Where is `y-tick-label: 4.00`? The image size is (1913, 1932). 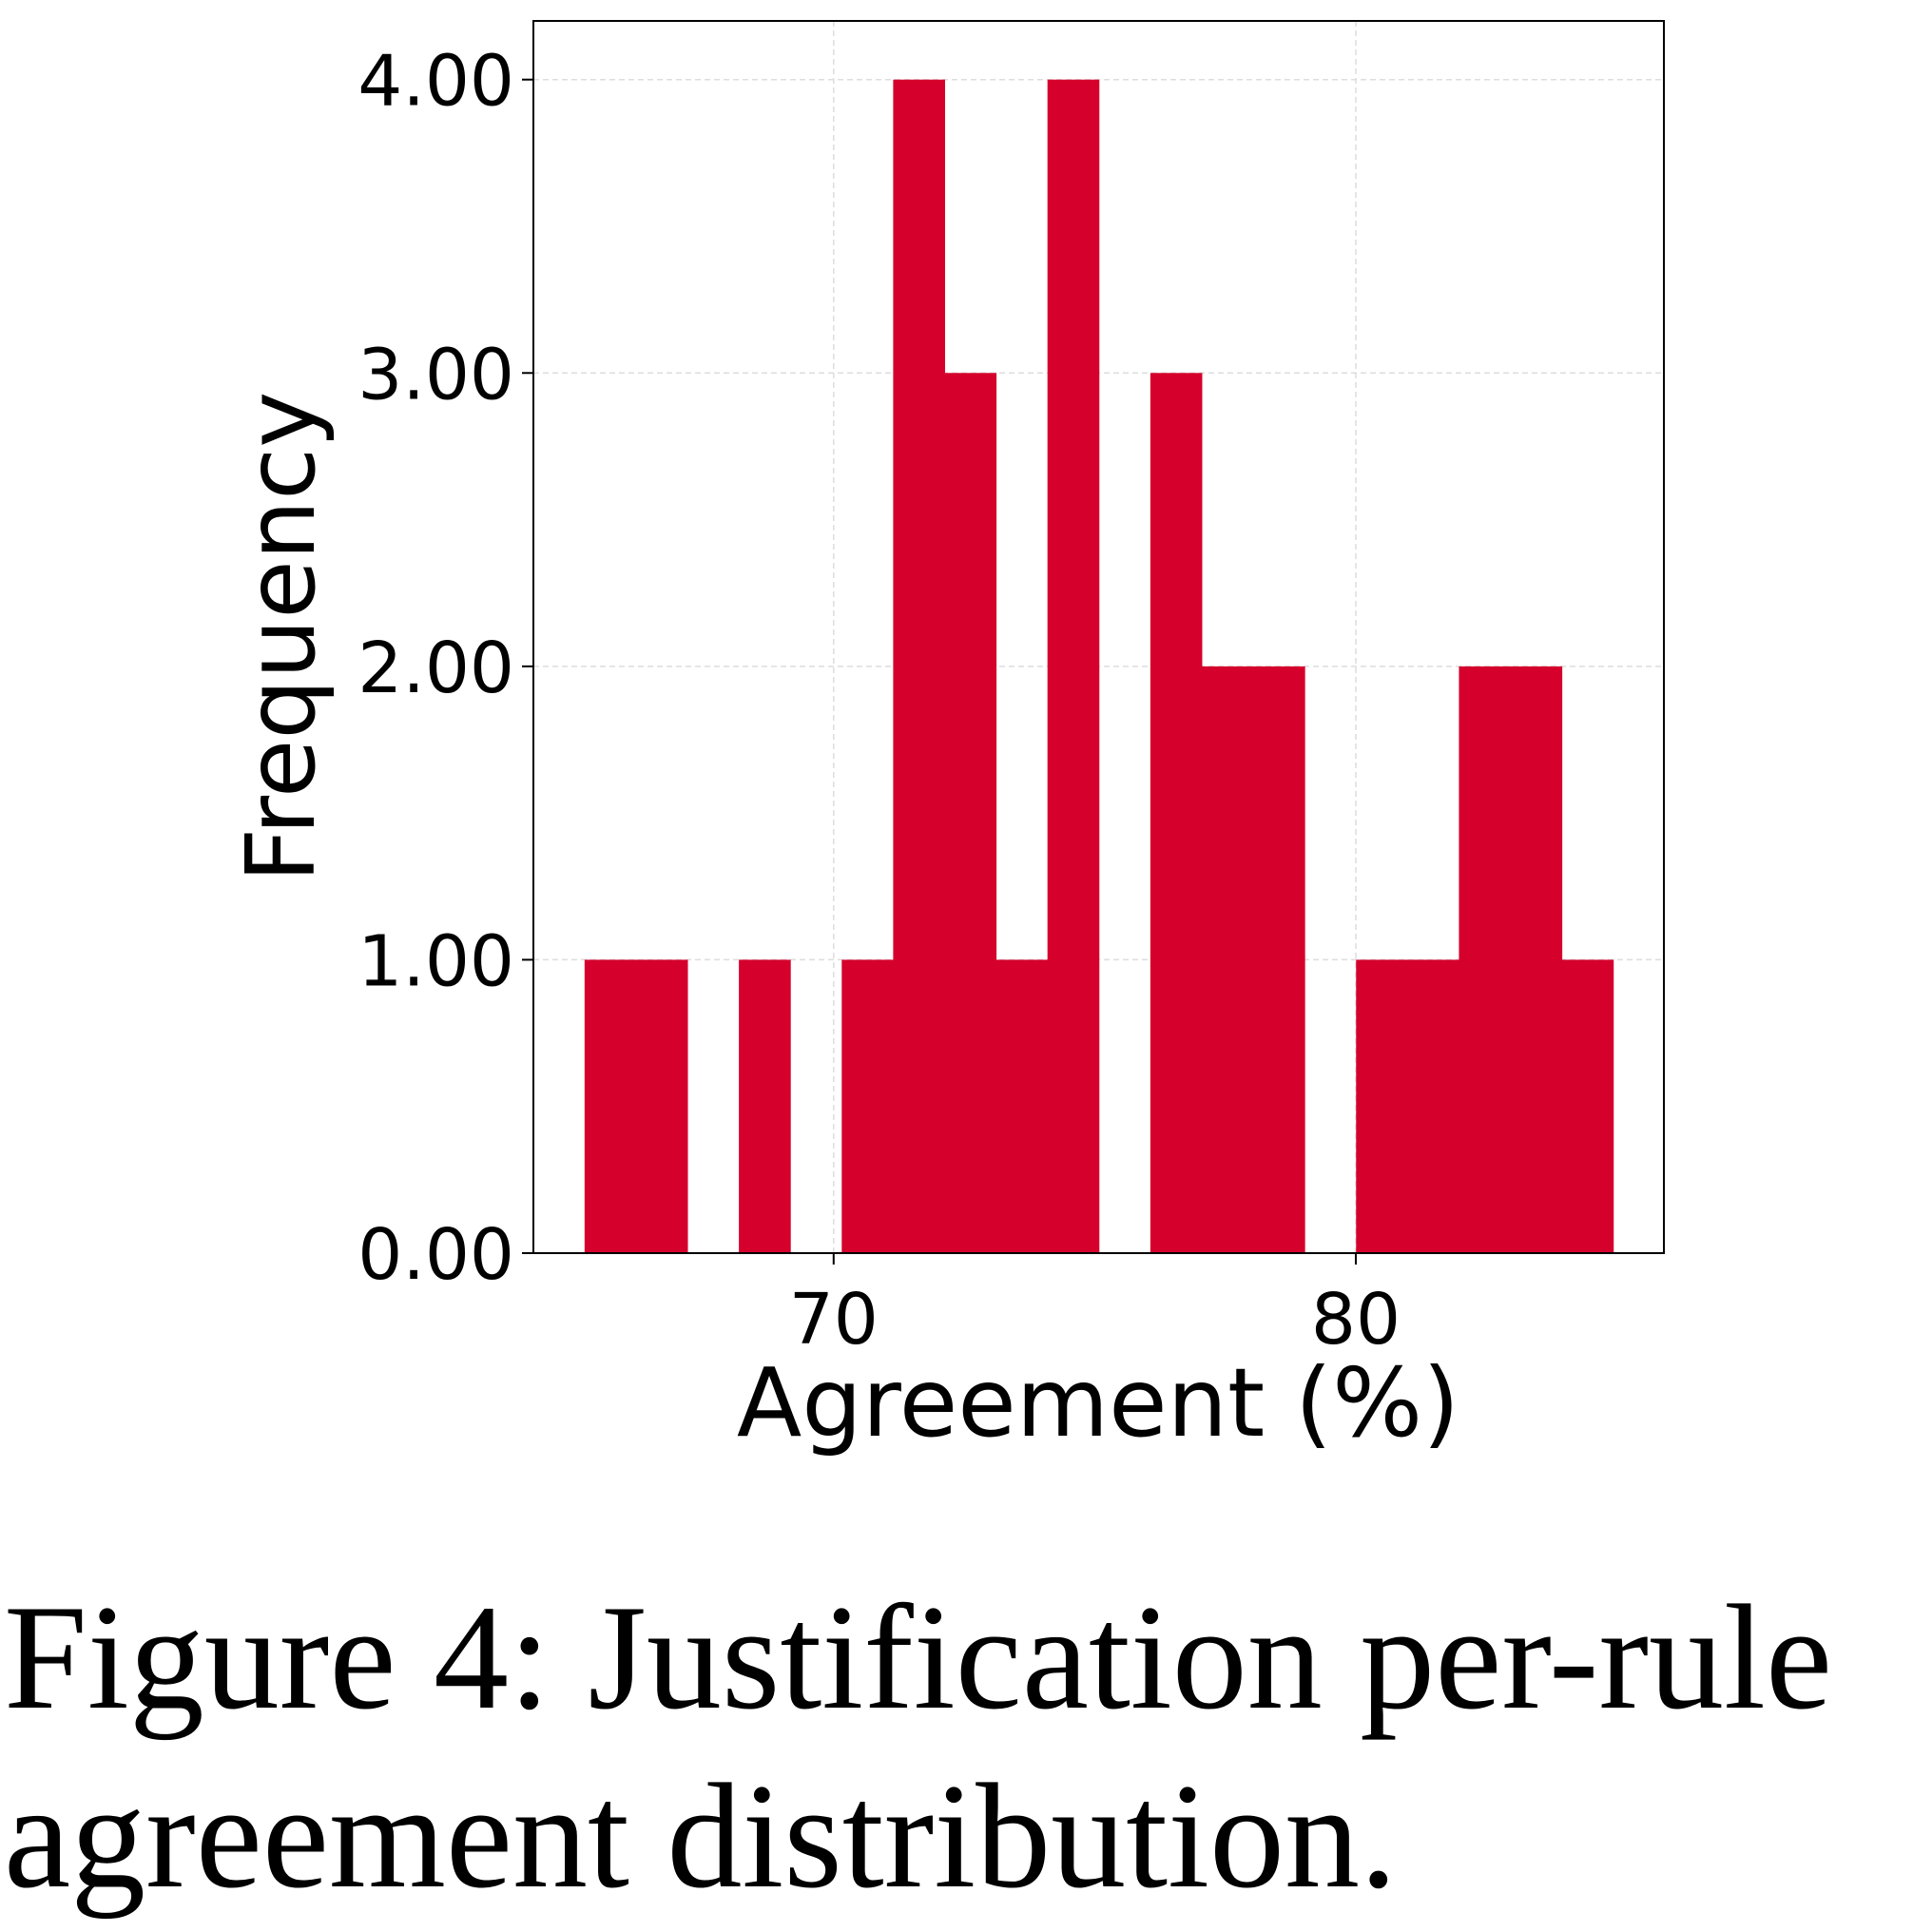 y-tick-label: 4.00 is located at coordinates (435, 82).